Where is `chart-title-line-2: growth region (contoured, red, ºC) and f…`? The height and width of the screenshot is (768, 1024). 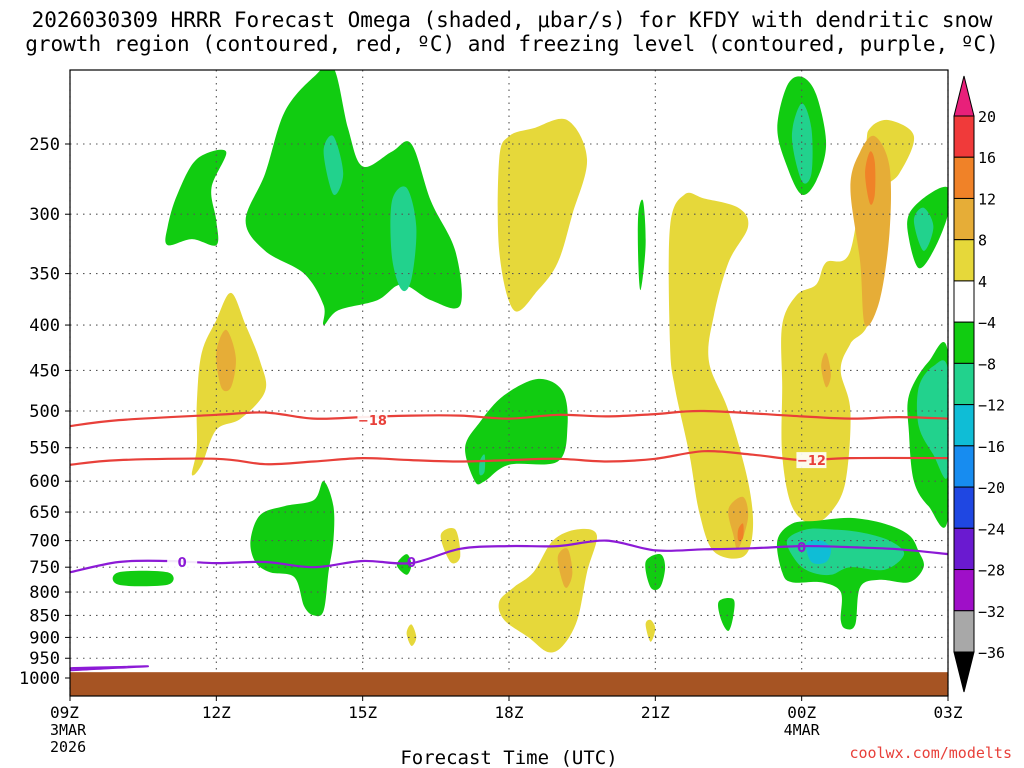
chart-title-line-2: growth region (contoured, red, ºC) and f… is located at coordinates (512, 44).